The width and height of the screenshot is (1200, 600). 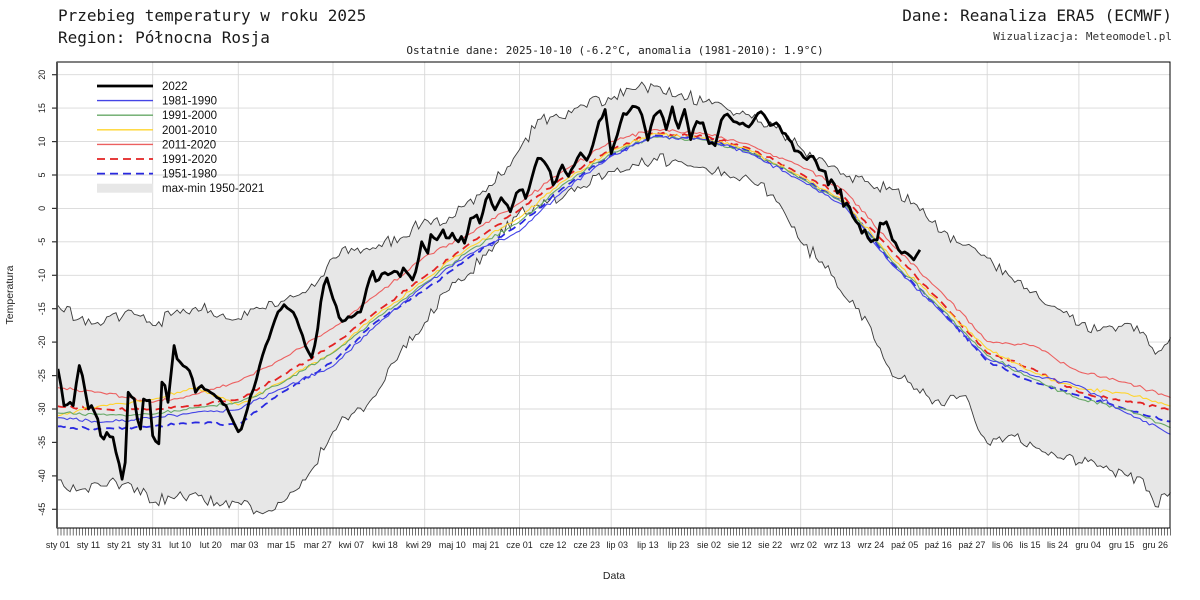 What do you see at coordinates (1082, 36) in the screenshot?
I see `visualization-credit: Wizualizacja: Meteomodel.pl` at bounding box center [1082, 36].